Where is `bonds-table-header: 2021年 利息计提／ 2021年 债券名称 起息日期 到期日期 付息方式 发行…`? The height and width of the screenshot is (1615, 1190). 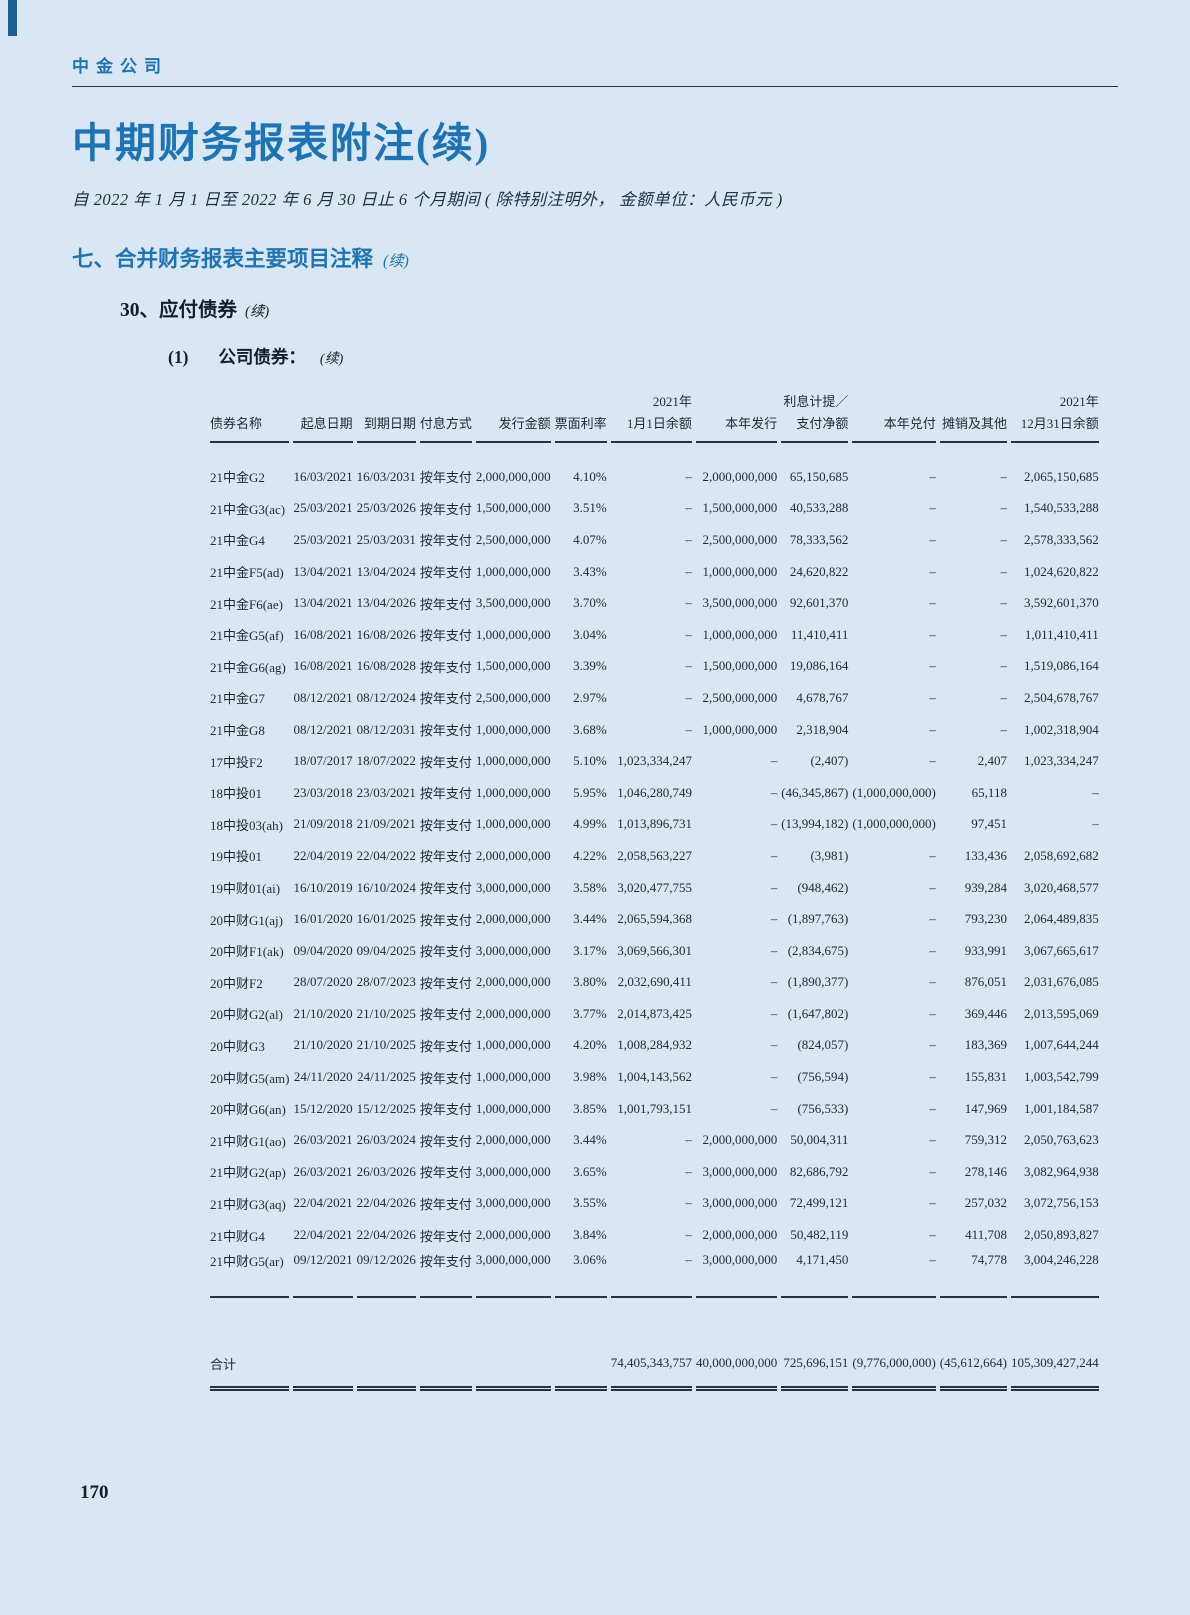
bonds-table-header: 2021年 利息计提／ 2021年 债券名称 起息日期 到期日期 付息方式 发行… is located at coordinates (654, 416).